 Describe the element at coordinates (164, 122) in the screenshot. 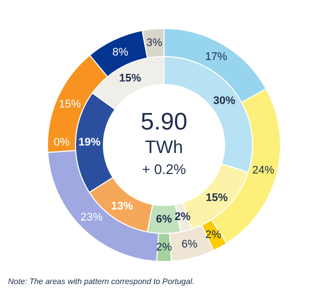

I see `text: 5.90` at that location.